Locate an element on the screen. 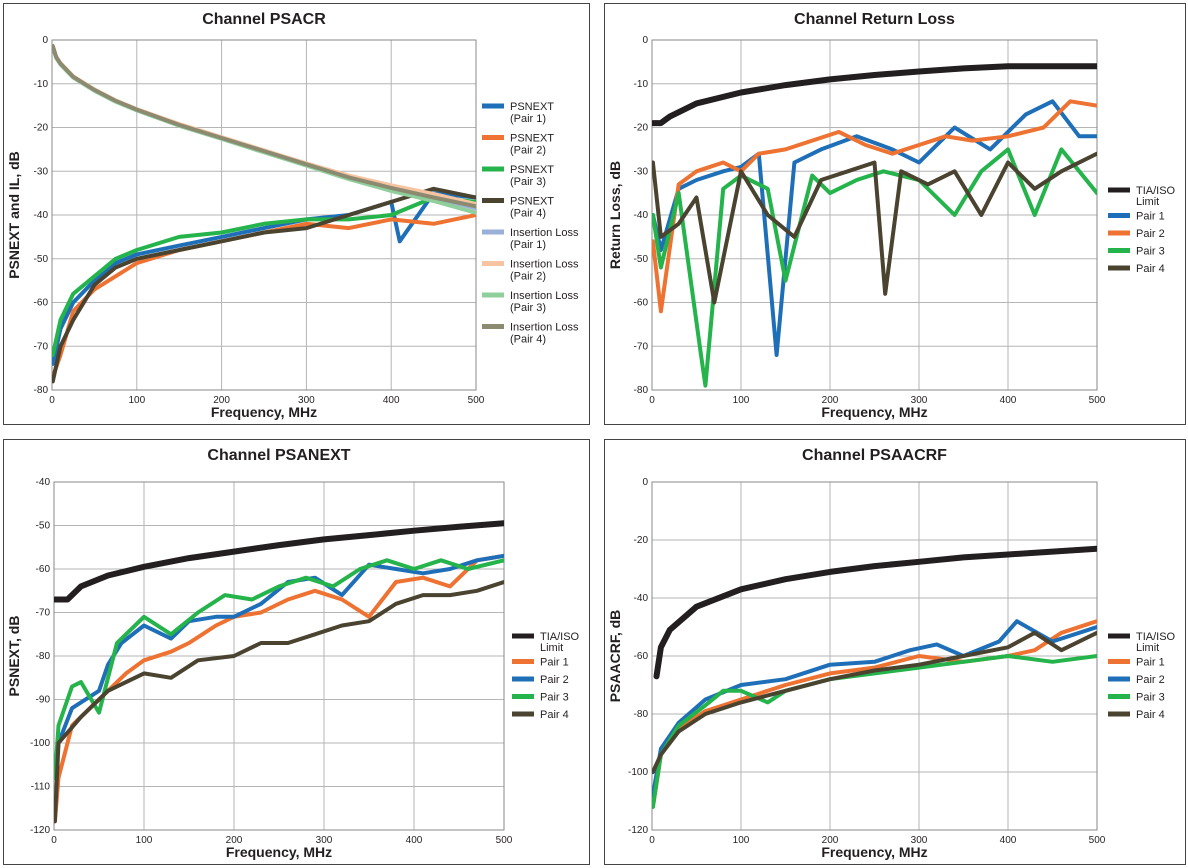 This screenshot has width=1188, height=868. legend-label-psnext-pair-1: PSNEXT (Pair 1) is located at coordinates (532, 113).